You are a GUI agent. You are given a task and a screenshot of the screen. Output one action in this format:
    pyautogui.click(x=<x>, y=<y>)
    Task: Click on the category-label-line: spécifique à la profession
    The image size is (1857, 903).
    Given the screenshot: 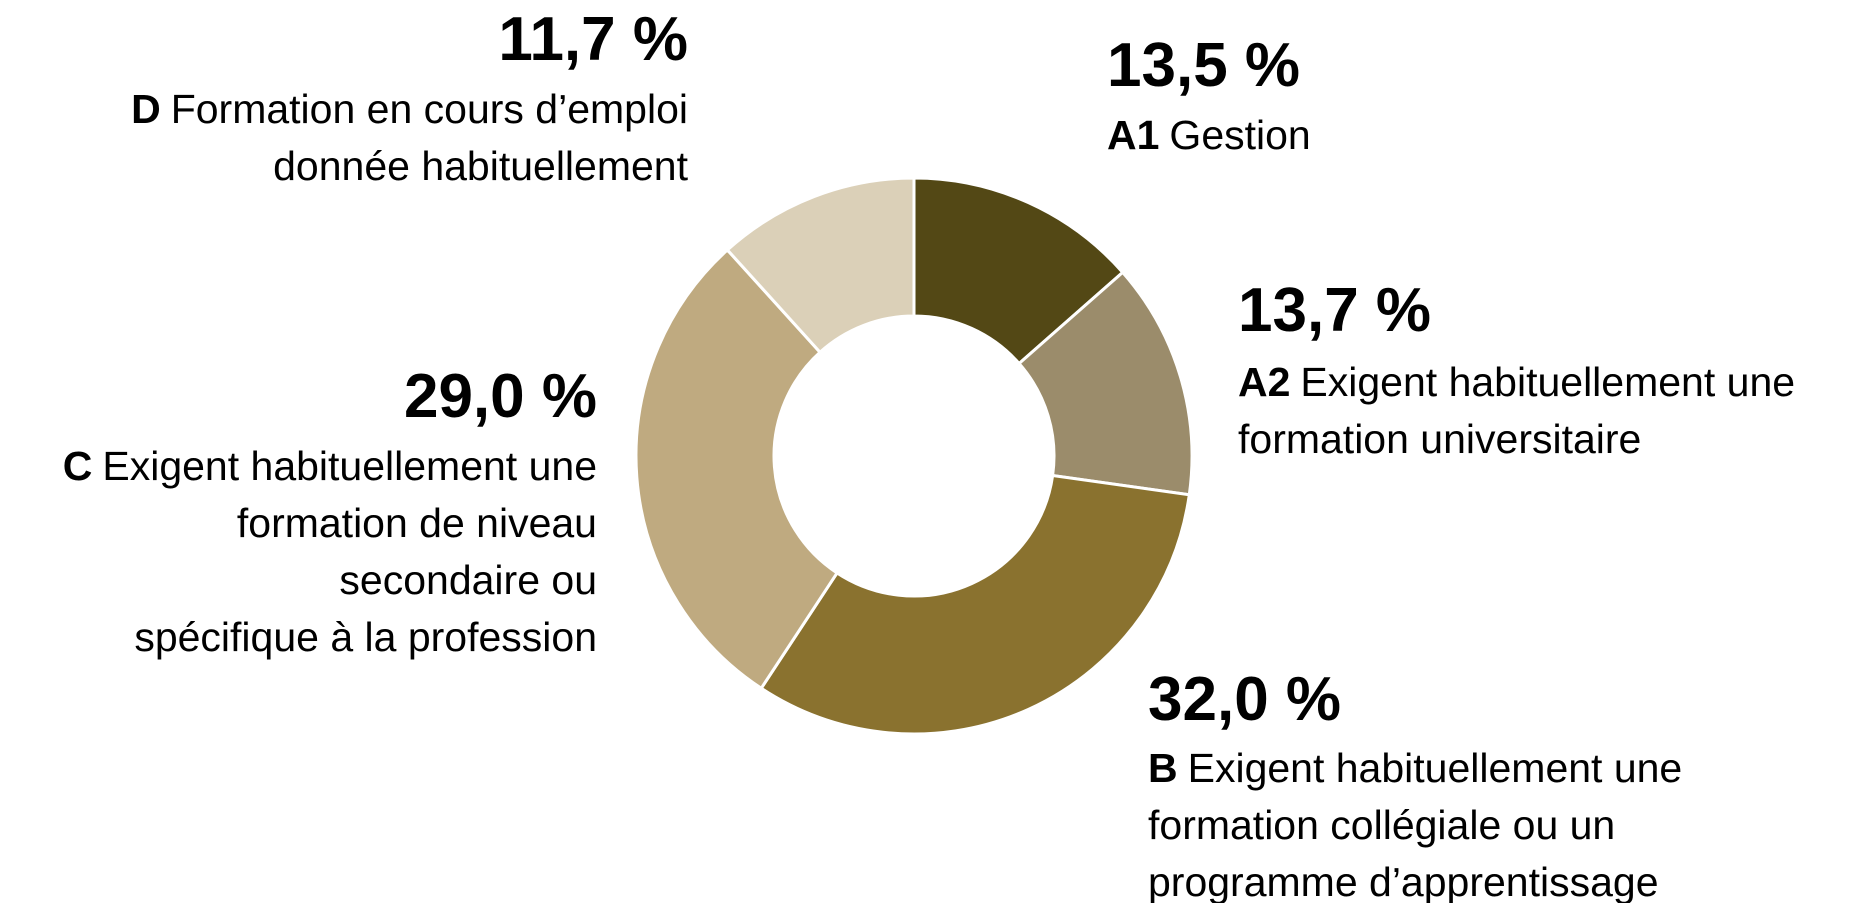 What is the action you would take?
    pyautogui.click(x=365, y=637)
    